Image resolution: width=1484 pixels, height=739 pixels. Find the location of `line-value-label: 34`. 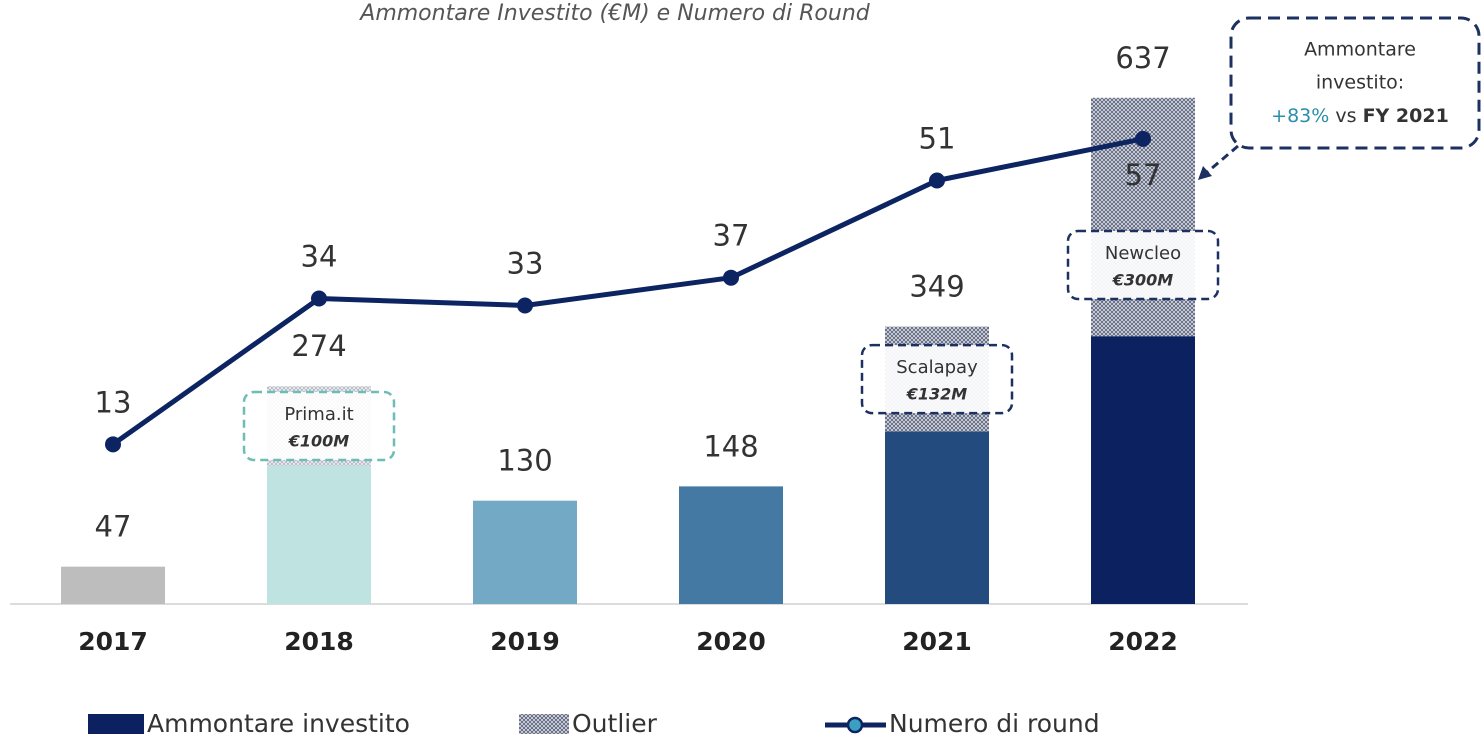

line-value-label: 34 is located at coordinates (319, 257).